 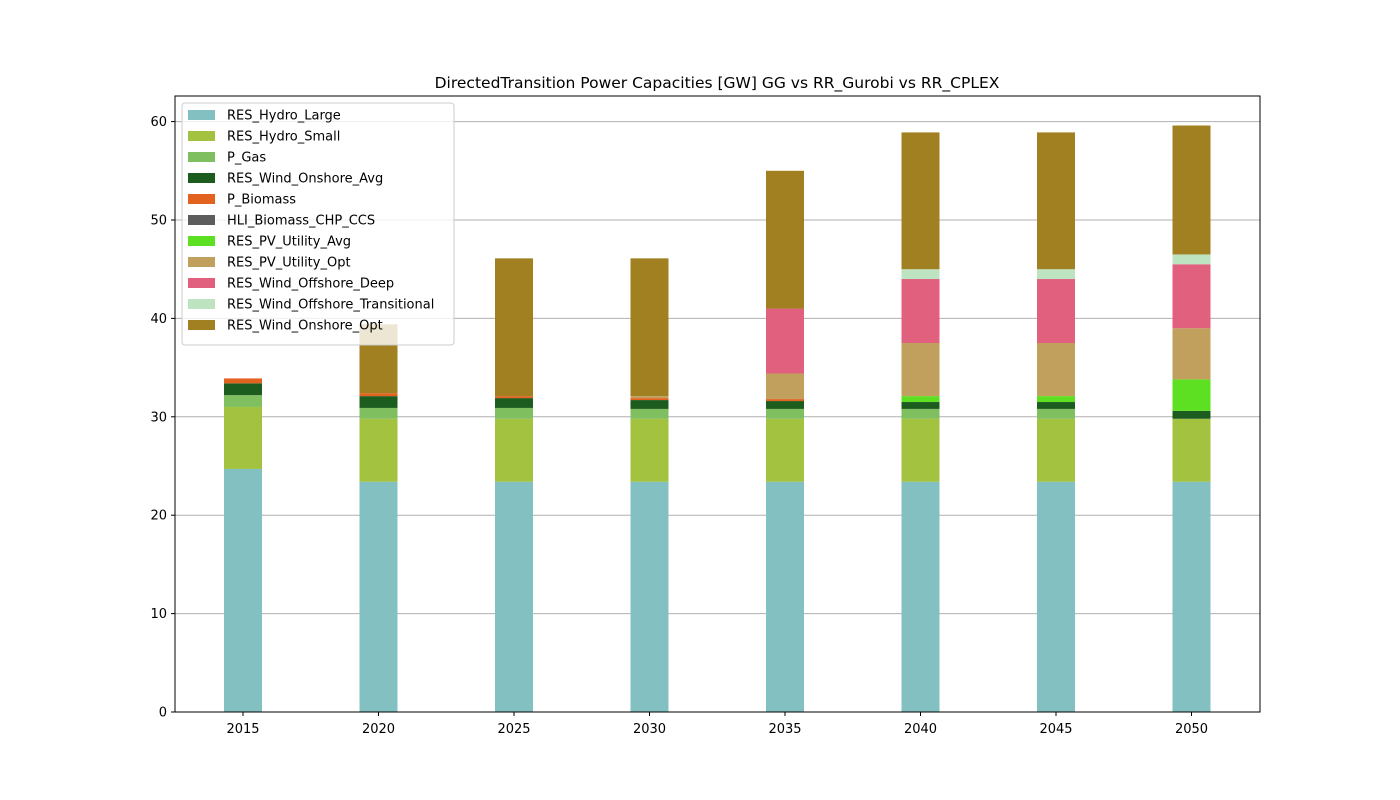 What do you see at coordinates (284, 116) in the screenshot?
I see `legend-label: RES_Hydro_Large` at bounding box center [284, 116].